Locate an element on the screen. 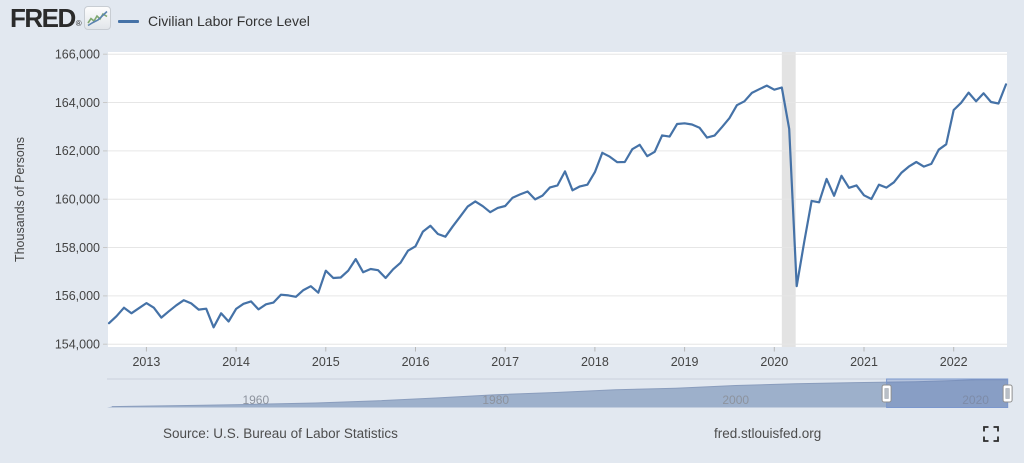 Image resolution: width=1024 pixels, height=463 pixels. x-tick-label: 2018 is located at coordinates (595, 362).